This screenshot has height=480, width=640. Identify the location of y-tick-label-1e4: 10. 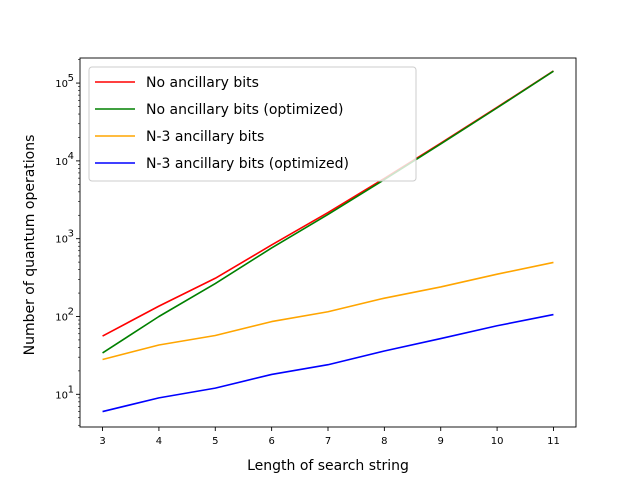
(61, 162).